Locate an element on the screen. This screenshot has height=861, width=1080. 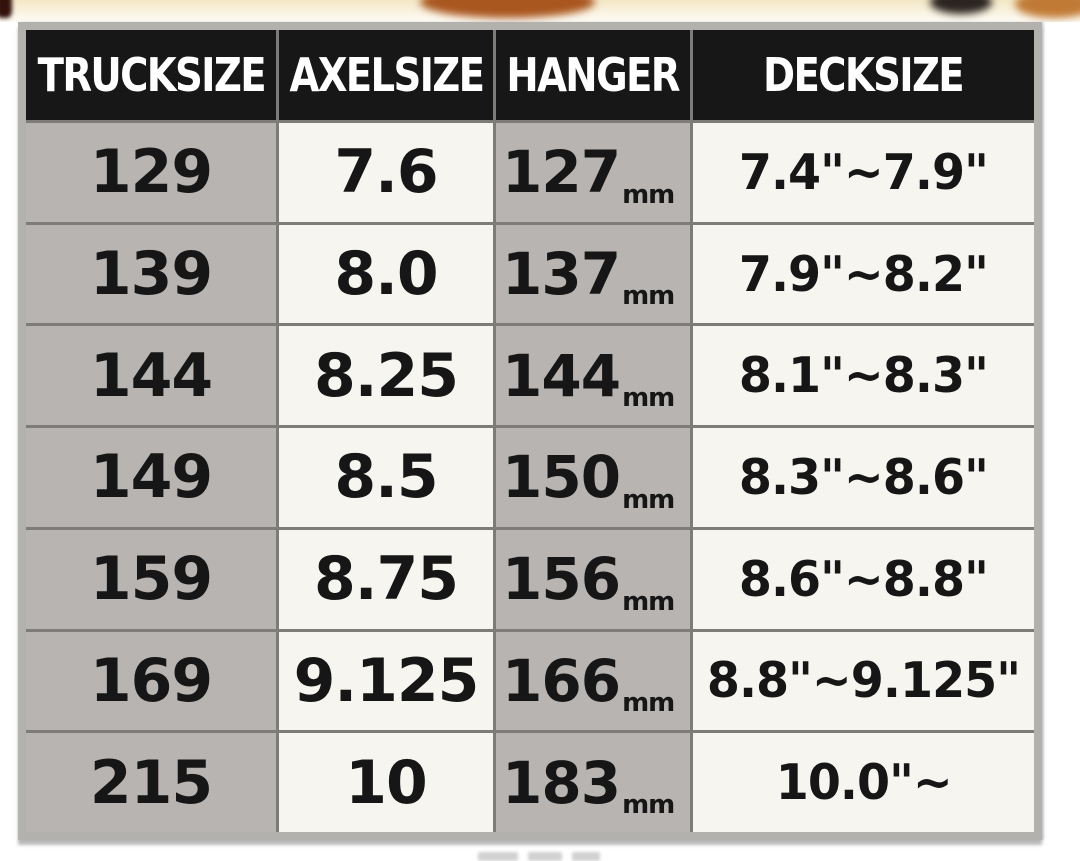
trucksize-value: 215 is located at coordinates (151, 782).